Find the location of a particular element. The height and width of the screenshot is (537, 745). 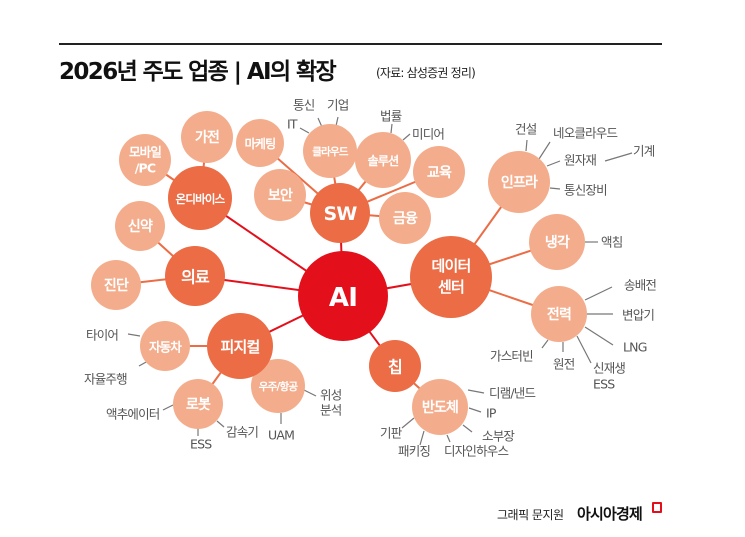

marketing-label: 마케팅 is located at coordinates (260, 143).